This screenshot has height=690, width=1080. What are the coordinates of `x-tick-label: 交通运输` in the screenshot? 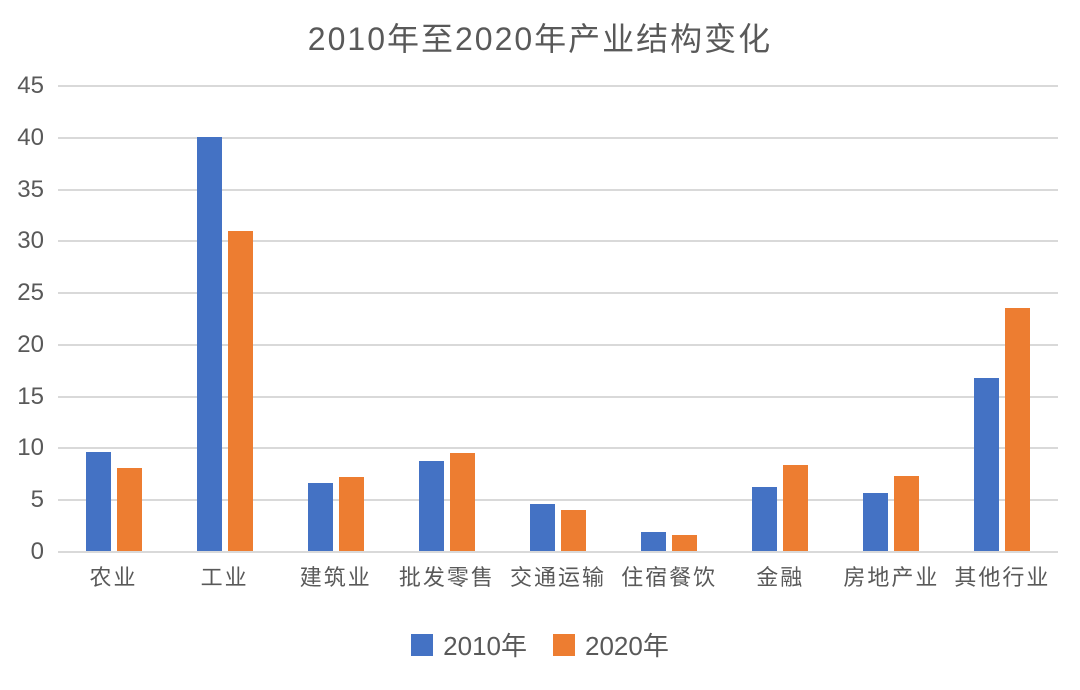 It's located at (557, 577).